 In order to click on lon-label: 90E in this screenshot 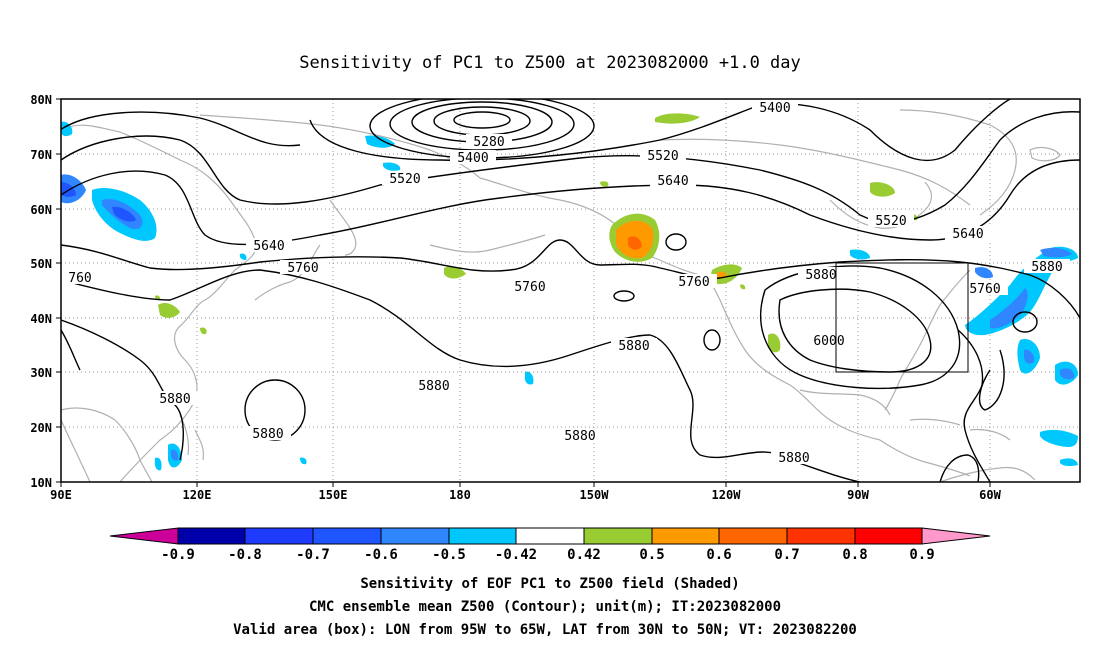, I will do `click(61, 495)`.